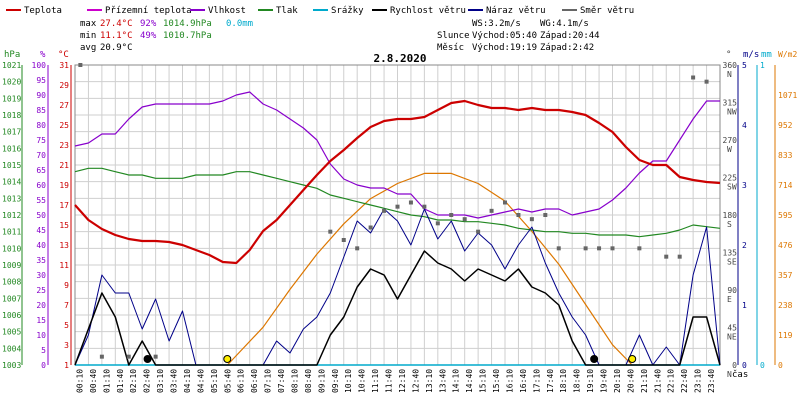 This screenshot has width=800, height=400. Describe the element at coordinates (732, 112) in the screenshot. I see `compass-label: NW` at that location.